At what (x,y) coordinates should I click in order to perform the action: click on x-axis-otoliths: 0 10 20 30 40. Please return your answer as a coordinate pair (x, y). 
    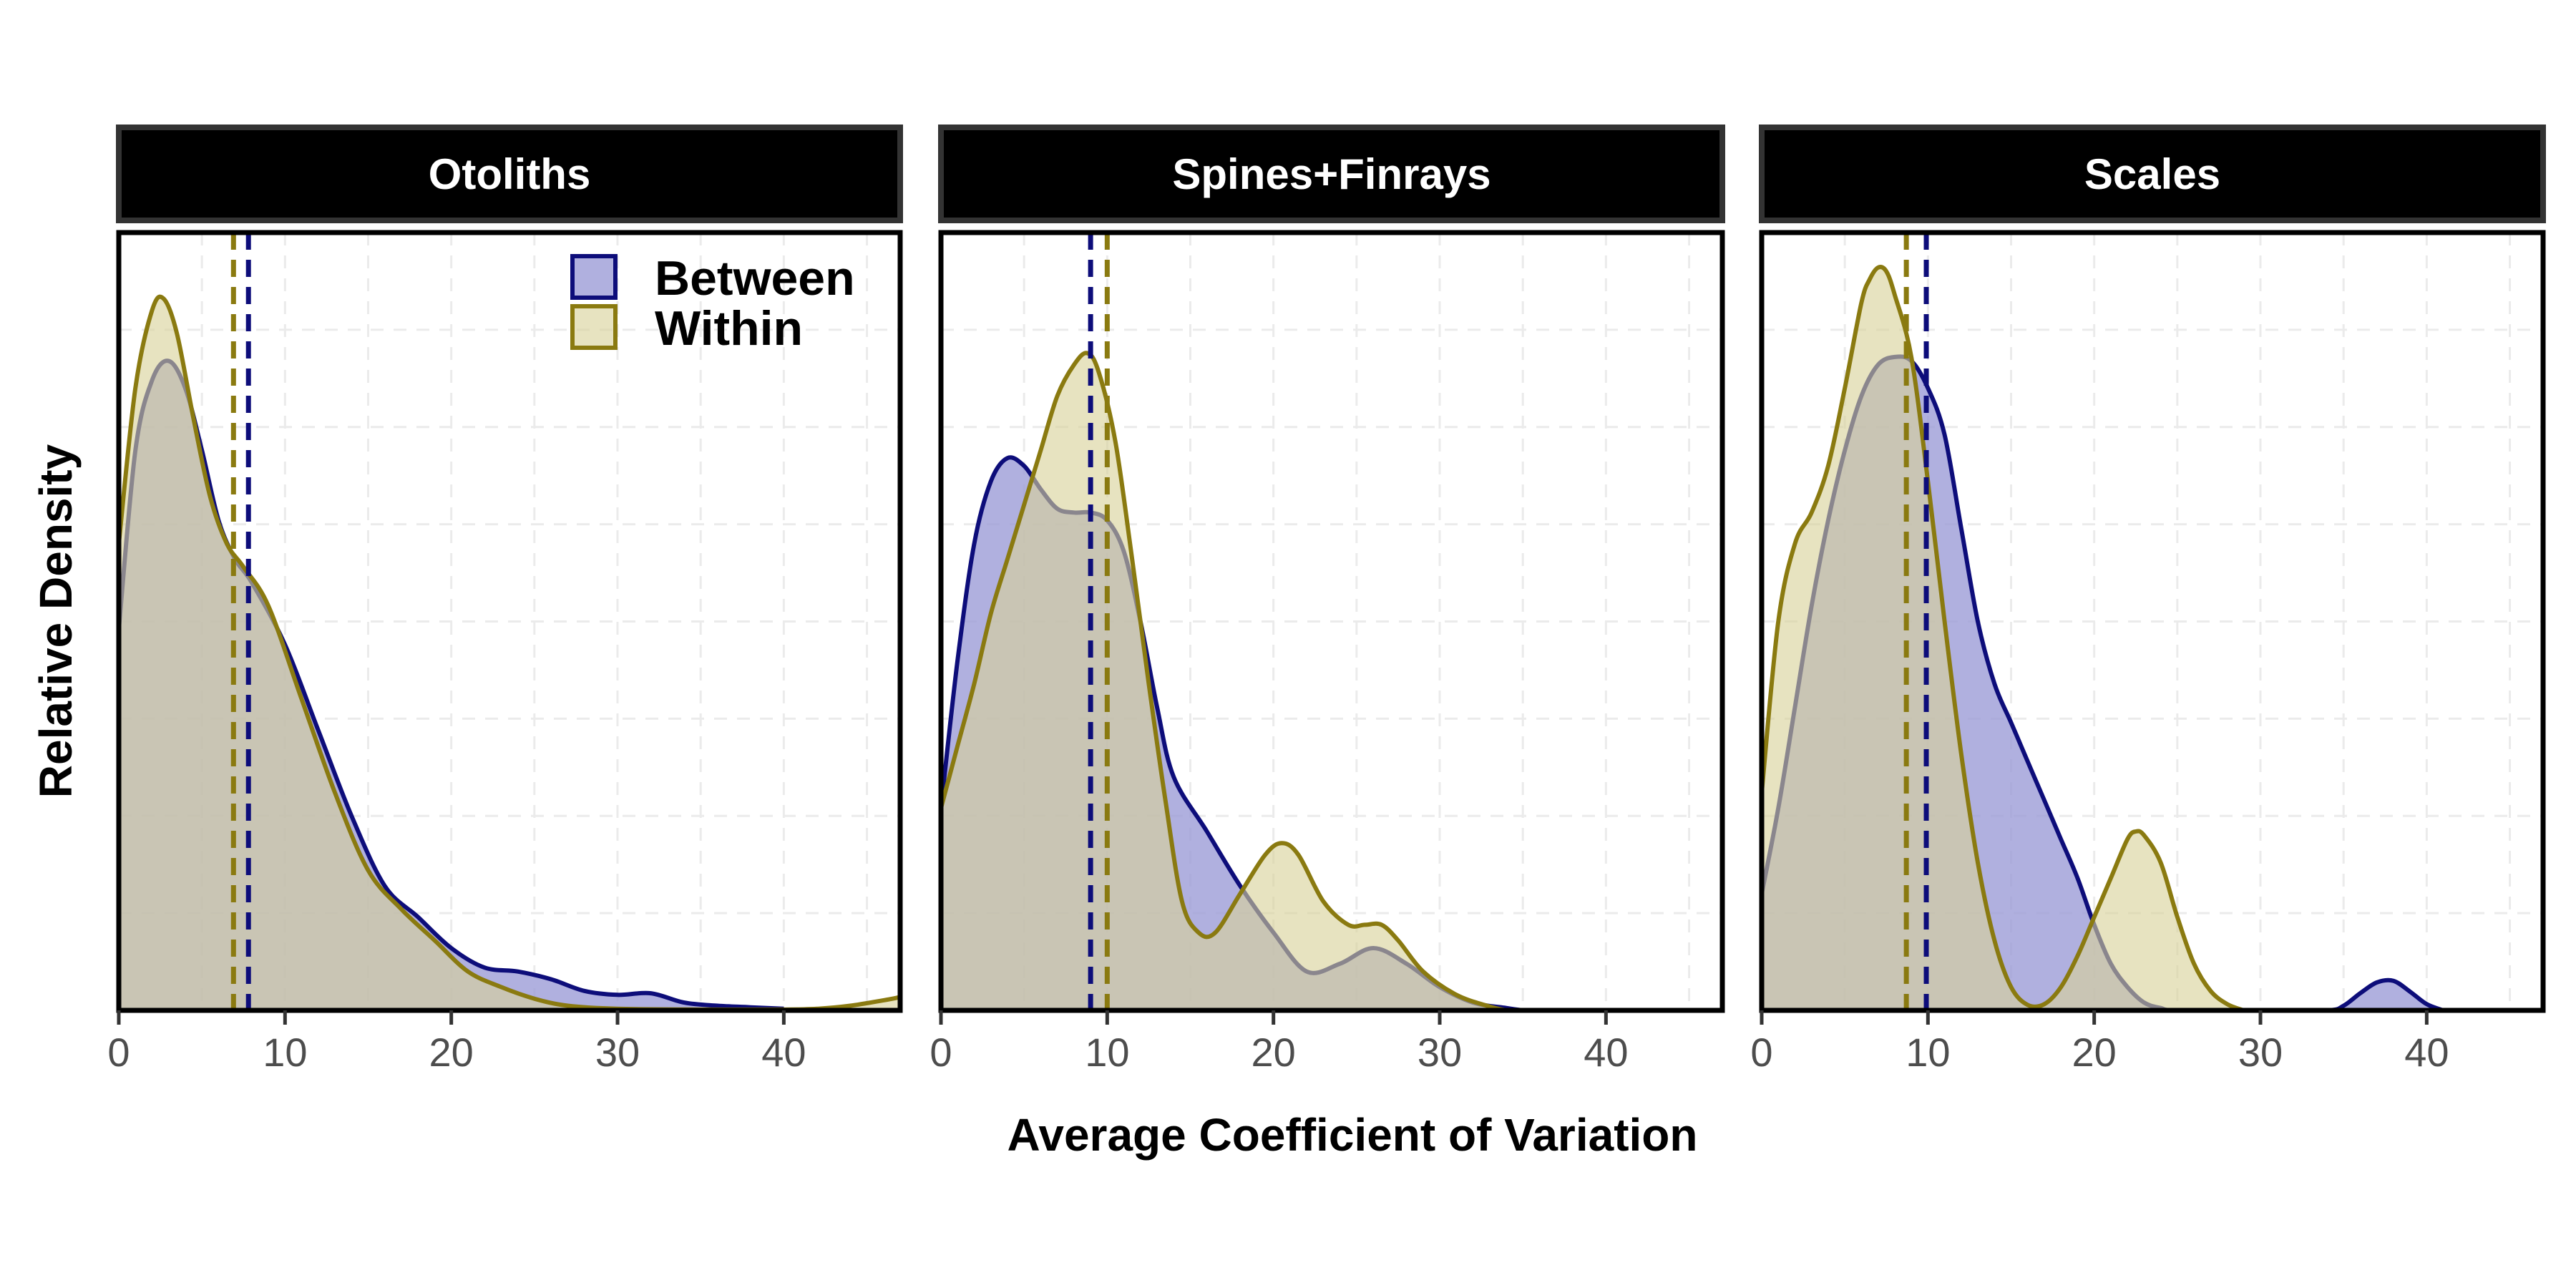
    Looking at the image, I should click on (456, 1042).